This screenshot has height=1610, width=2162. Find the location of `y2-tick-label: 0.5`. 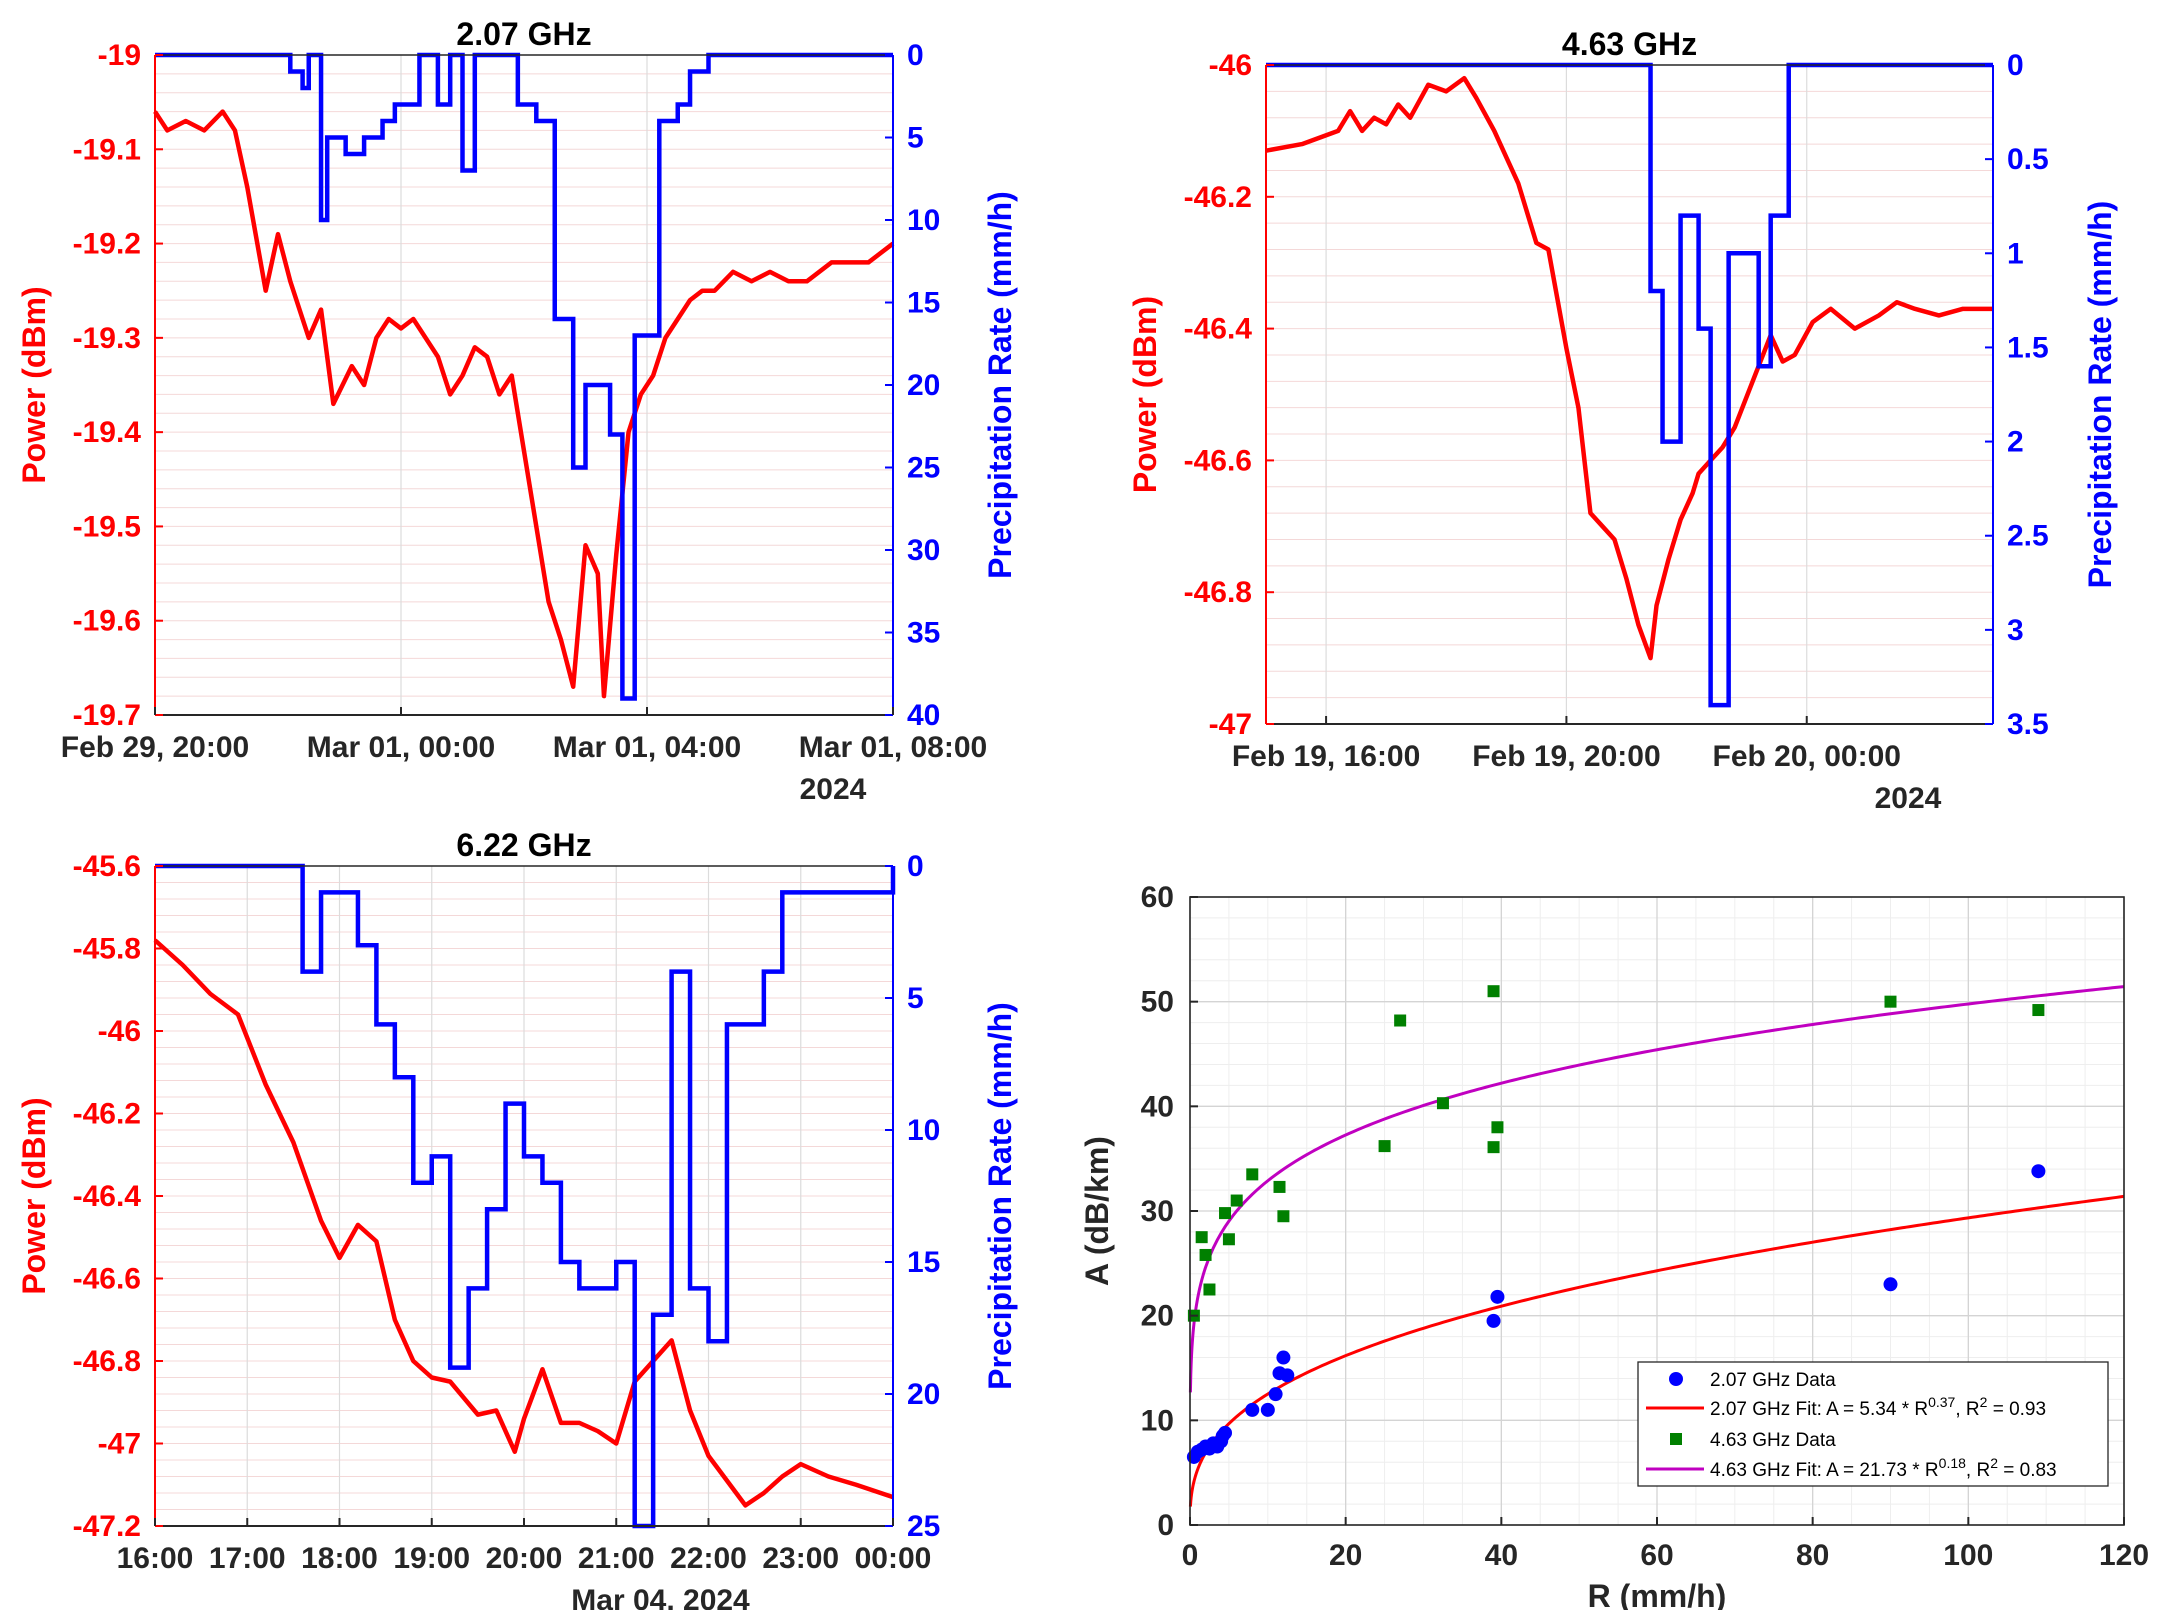

y2-tick-label: 0.5 is located at coordinates (2028, 159).